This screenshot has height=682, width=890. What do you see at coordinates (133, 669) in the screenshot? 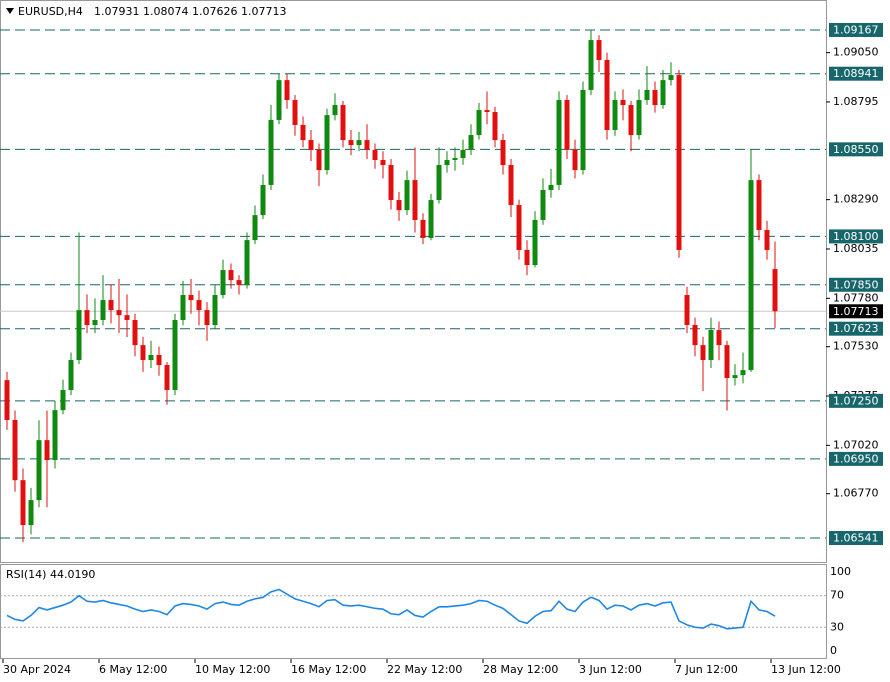
I see `x-tick-label: 6 May 12:00` at bounding box center [133, 669].